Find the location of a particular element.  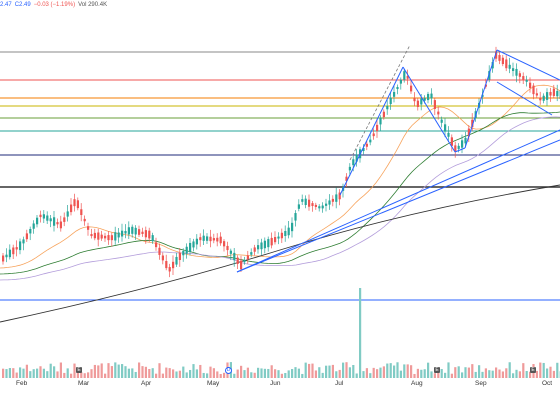

time-axis-label: Apr is located at coordinates (146, 383).